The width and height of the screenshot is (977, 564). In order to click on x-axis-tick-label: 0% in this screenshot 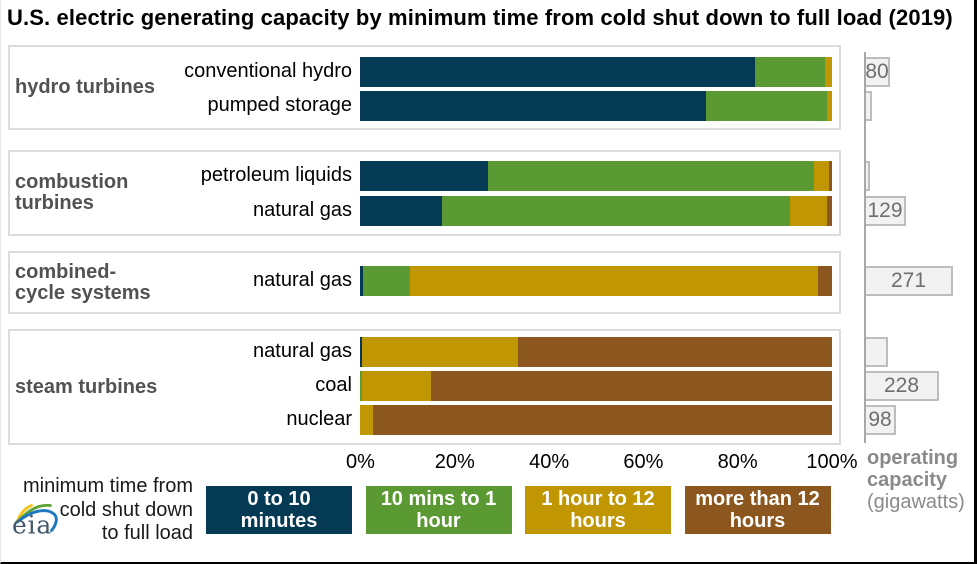, I will do `click(360, 462)`.